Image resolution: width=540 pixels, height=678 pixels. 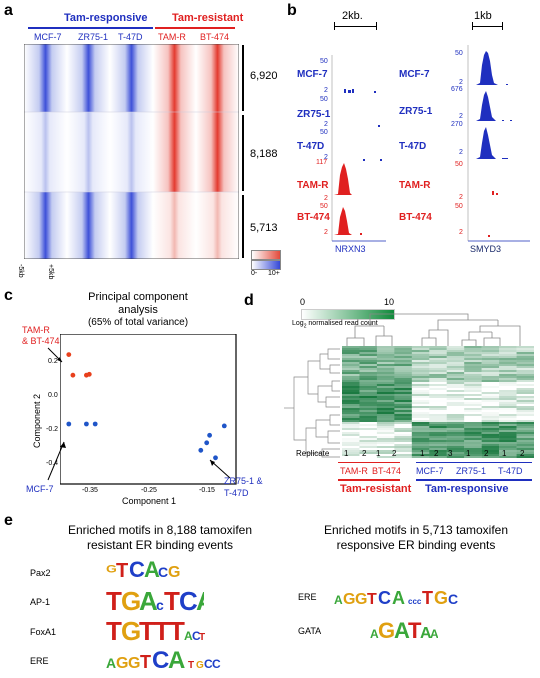 What do you see at coordinates (266, 265) in the screenshot?
I see `blue-scale-bar` at bounding box center [266, 265].